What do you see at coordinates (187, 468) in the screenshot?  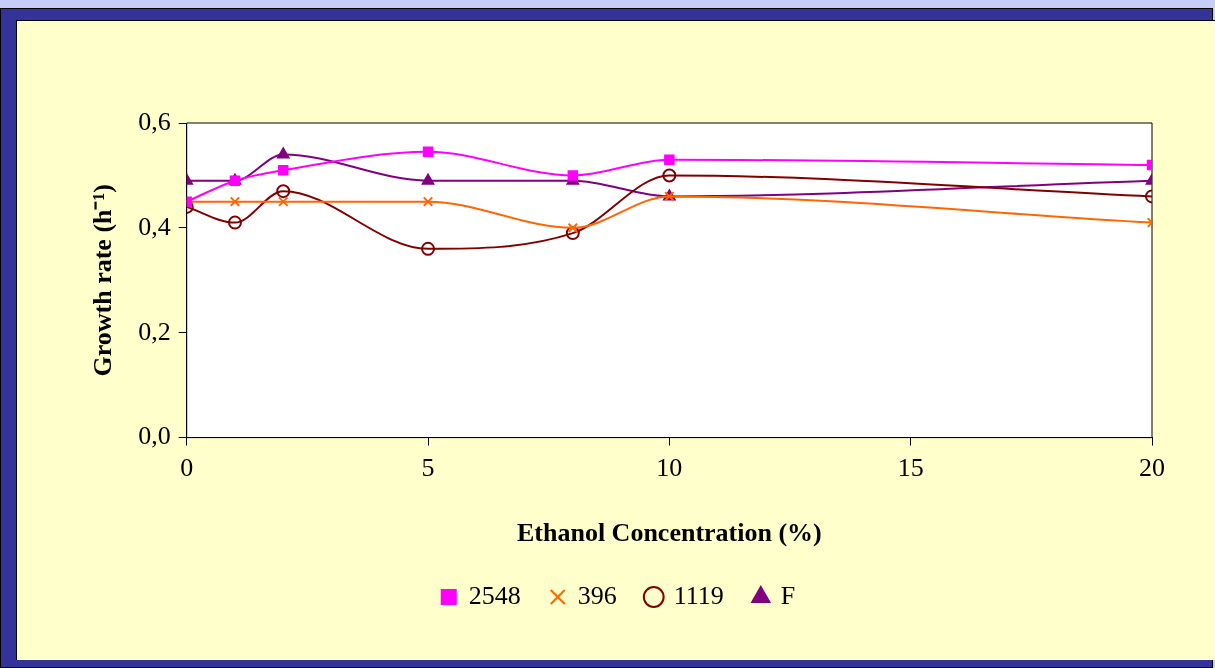 I see `x-tick-label: 0` at bounding box center [187, 468].